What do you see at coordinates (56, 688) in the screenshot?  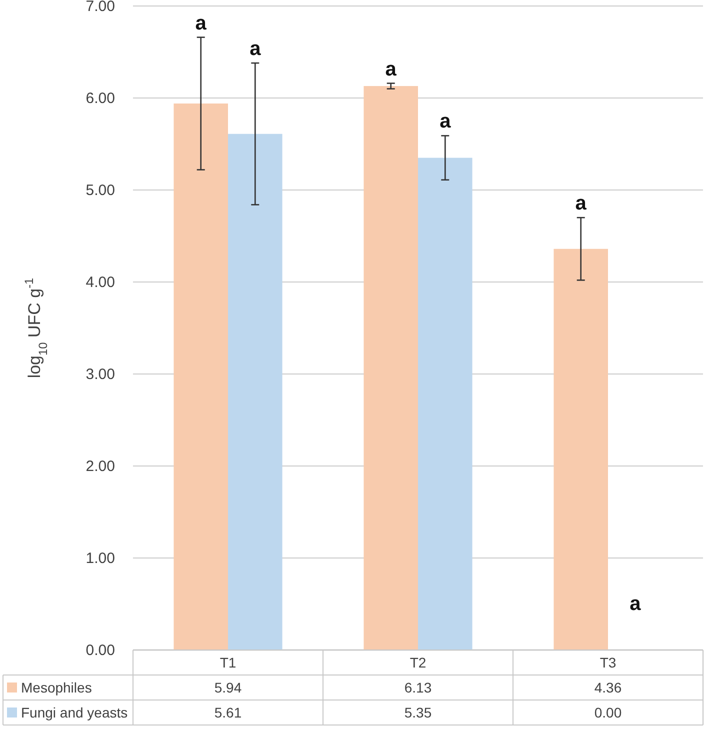 I see `legend-label: Mesophiles` at bounding box center [56, 688].